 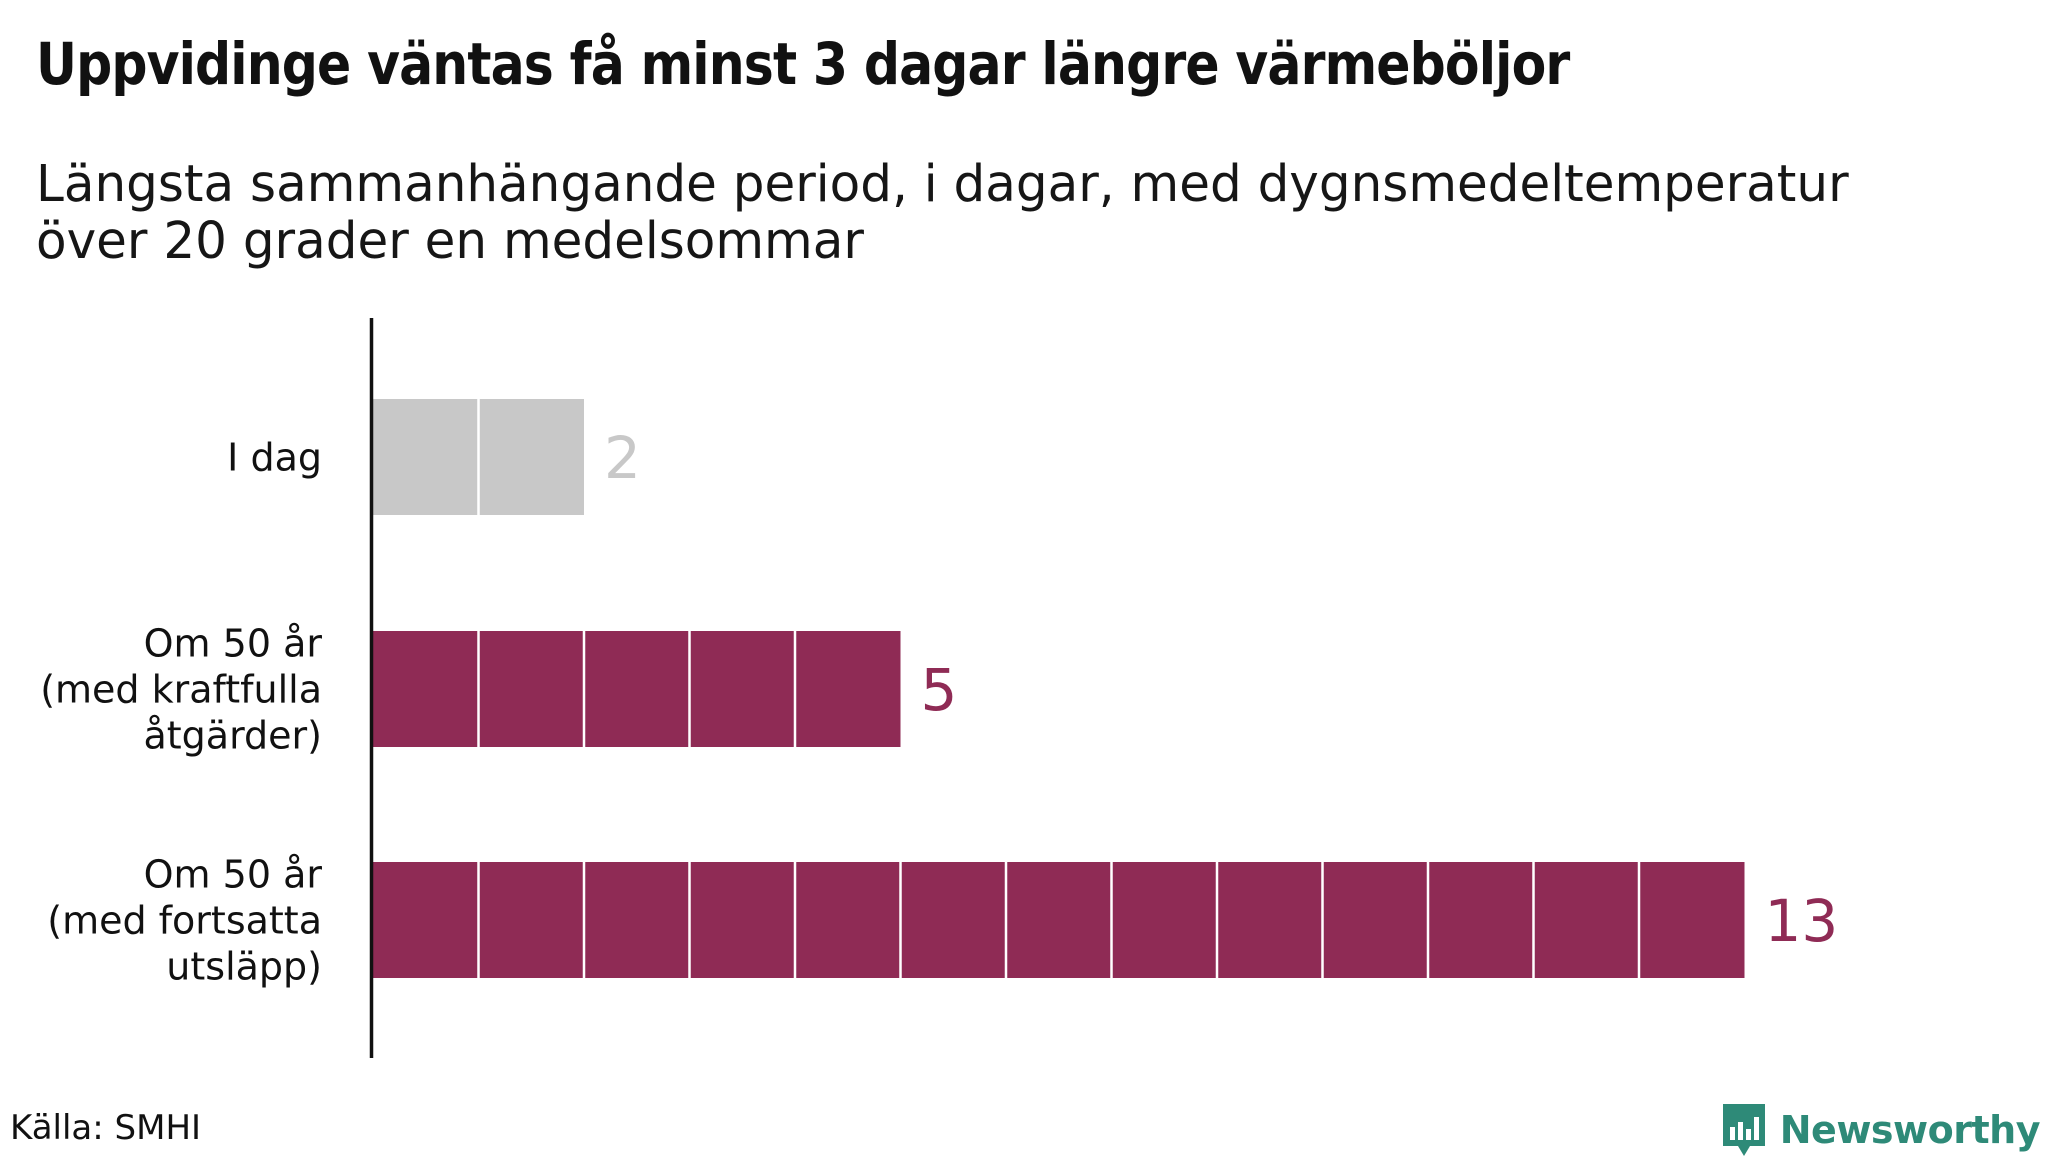 I want to click on bar-group: 2 I dag, so click(x=434, y=457).